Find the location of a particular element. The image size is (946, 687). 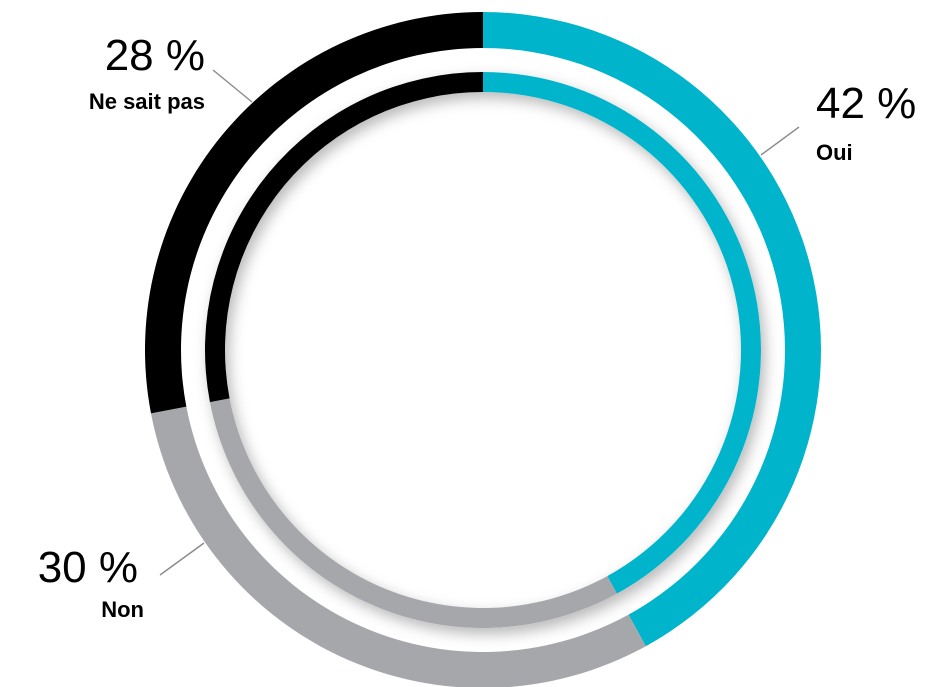

label-non-name: Non is located at coordinates (122, 609).